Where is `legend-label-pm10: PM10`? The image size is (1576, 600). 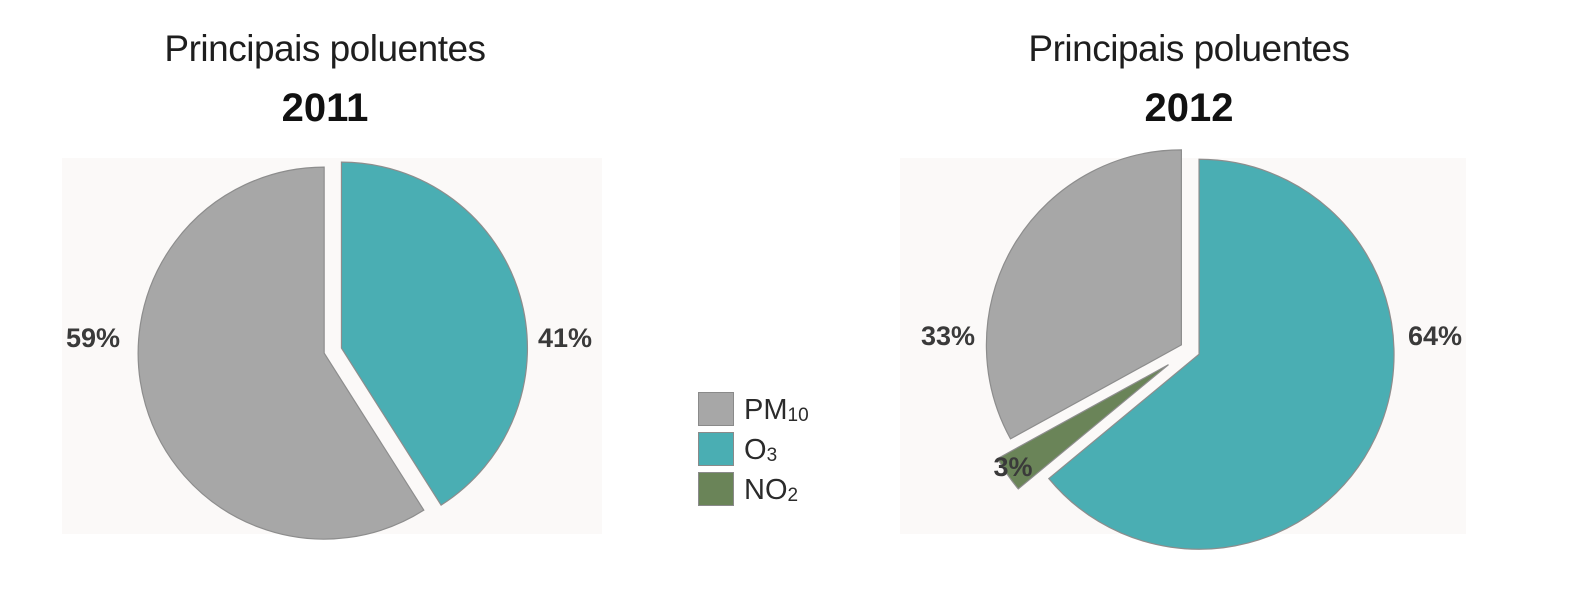 legend-label-pm10: PM10 is located at coordinates (776, 410).